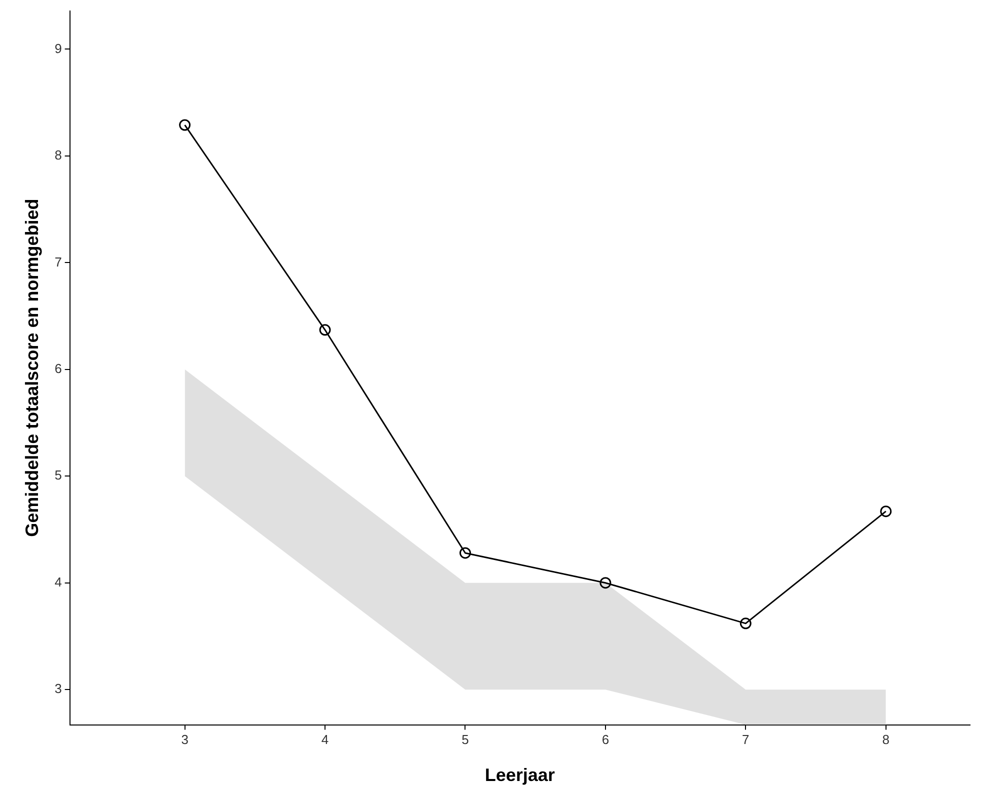  Describe the element at coordinates (325, 740) in the screenshot. I see `x-tick-label: 4` at that location.